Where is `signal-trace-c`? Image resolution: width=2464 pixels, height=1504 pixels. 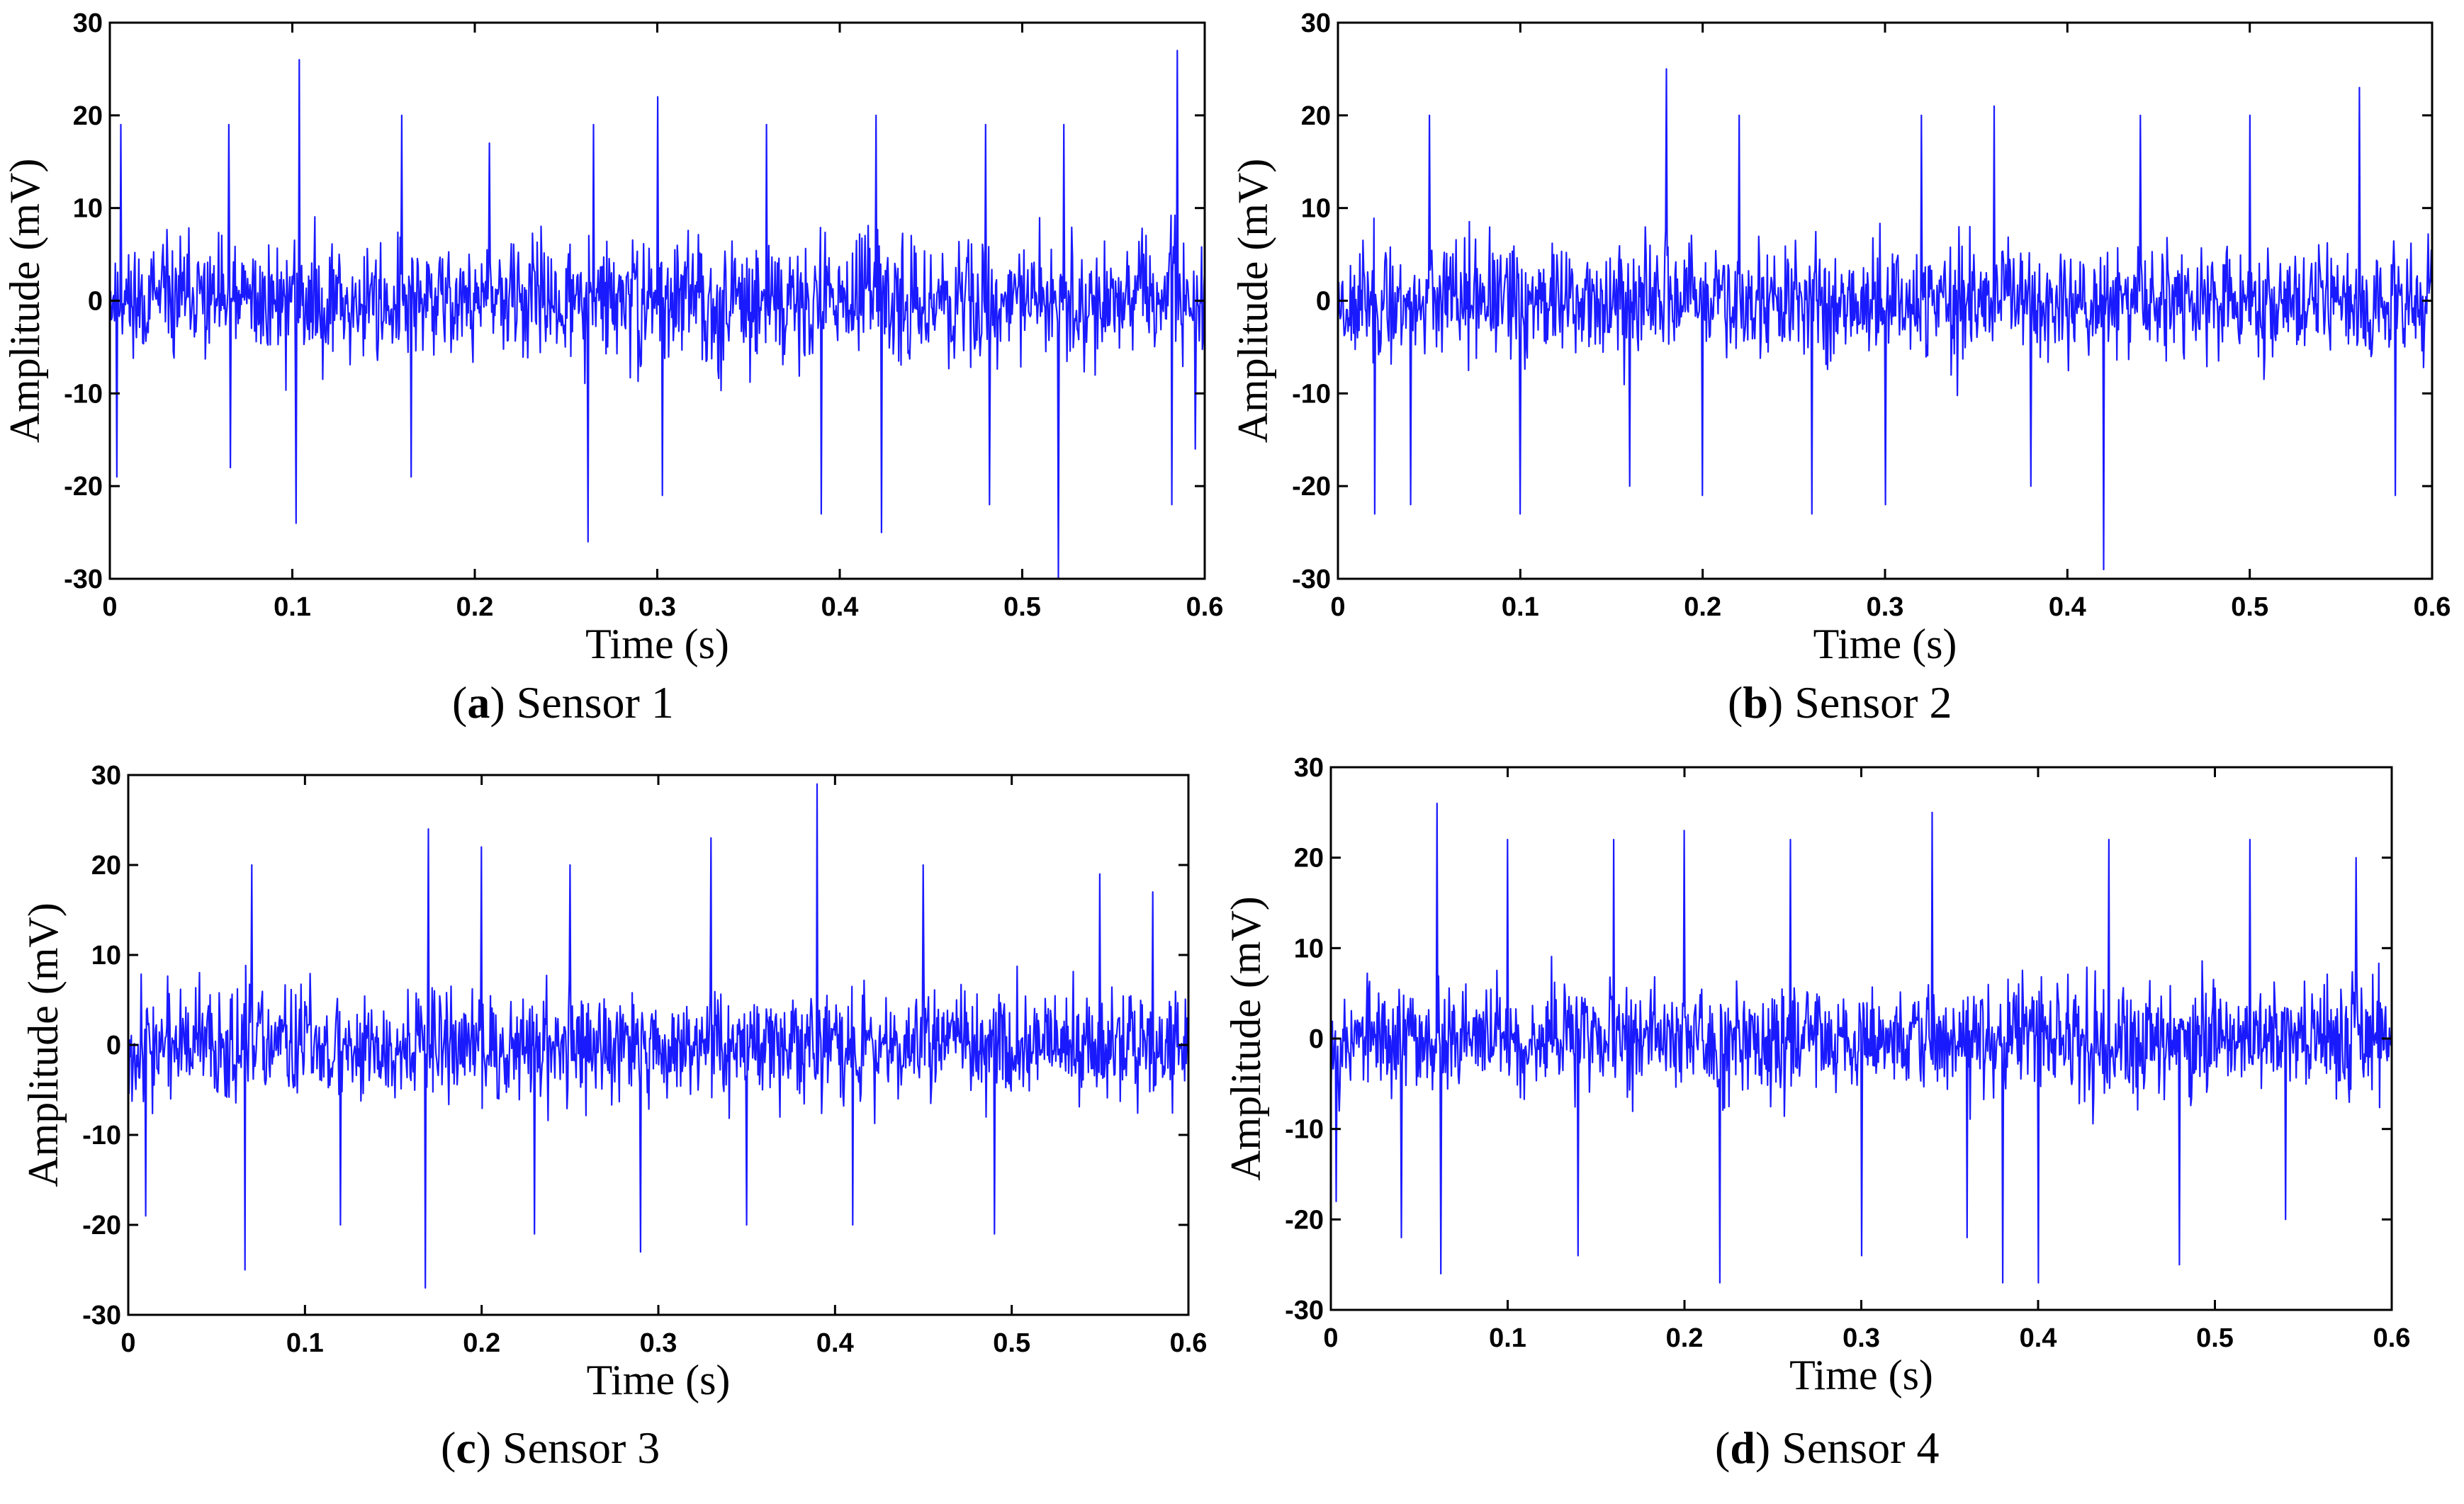 signal-trace-c is located at coordinates (658, 1036).